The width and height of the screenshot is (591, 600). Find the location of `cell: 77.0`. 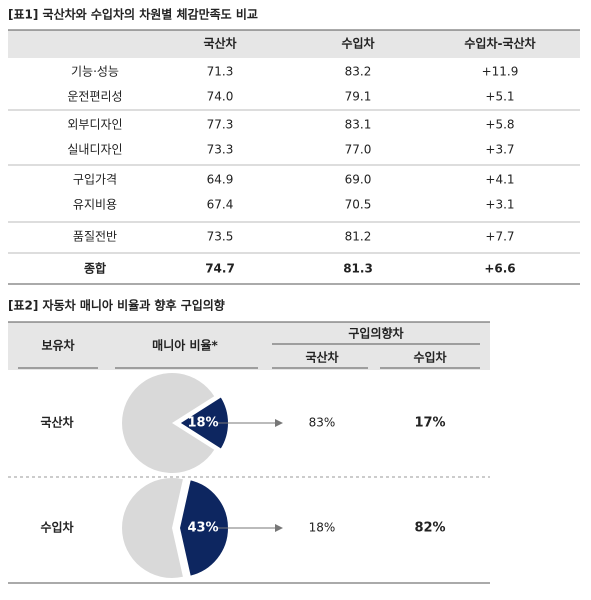

cell: 77.0 is located at coordinates (358, 150).